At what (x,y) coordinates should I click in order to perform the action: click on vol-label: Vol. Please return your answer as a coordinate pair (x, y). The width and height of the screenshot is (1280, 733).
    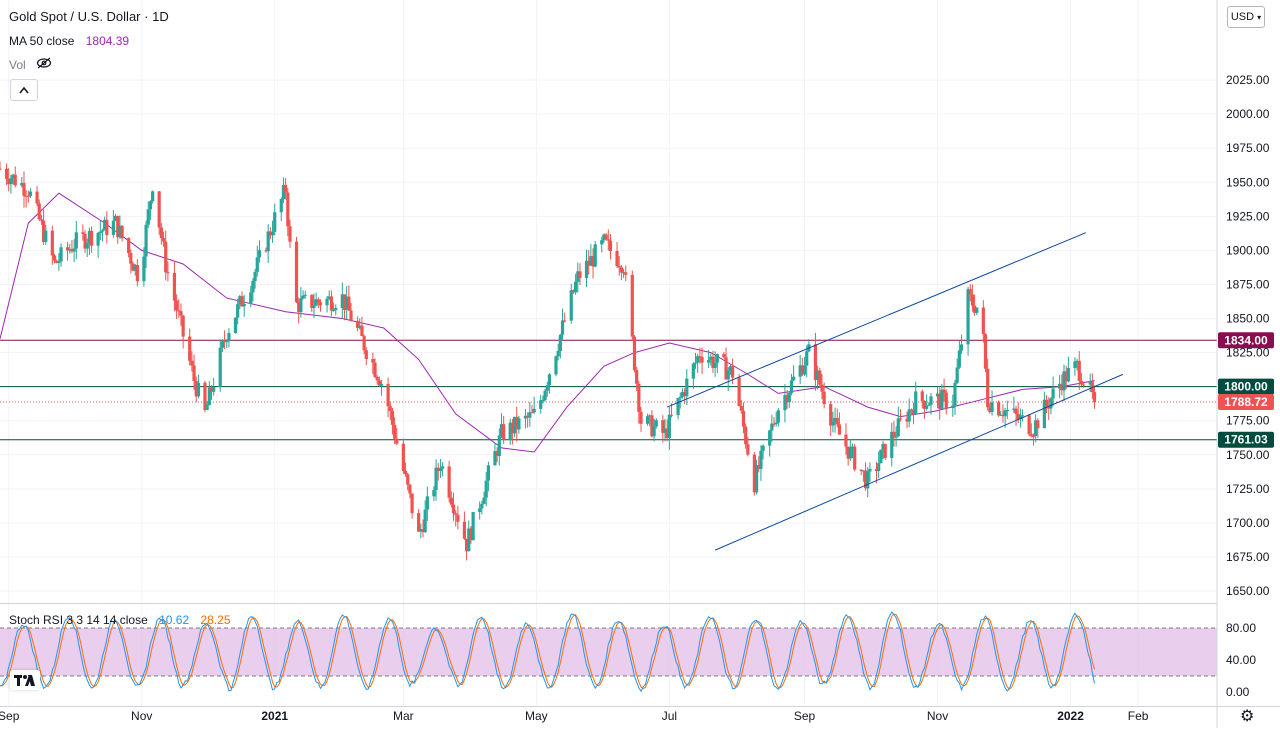
    Looking at the image, I should click on (17, 65).